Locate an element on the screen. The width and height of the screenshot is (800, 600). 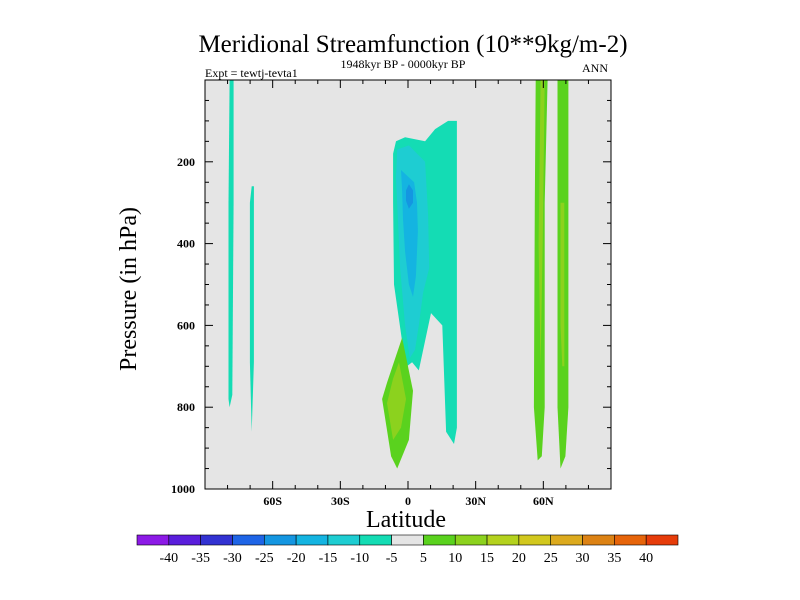
y-axis-title: Pressure (in hPa) is located at coordinates (129, 289).